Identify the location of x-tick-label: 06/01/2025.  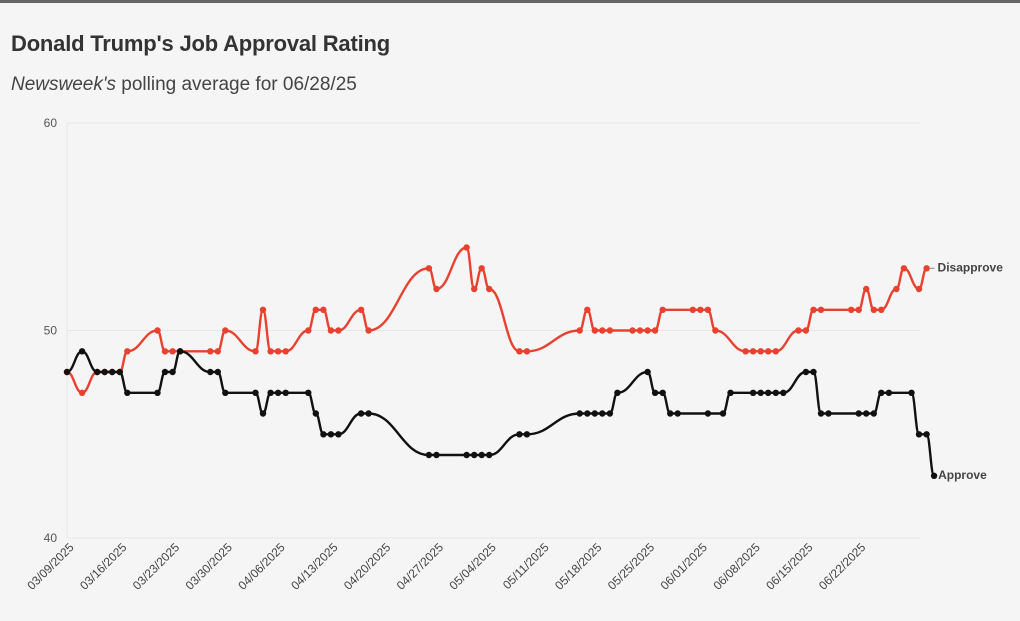
(684, 566).